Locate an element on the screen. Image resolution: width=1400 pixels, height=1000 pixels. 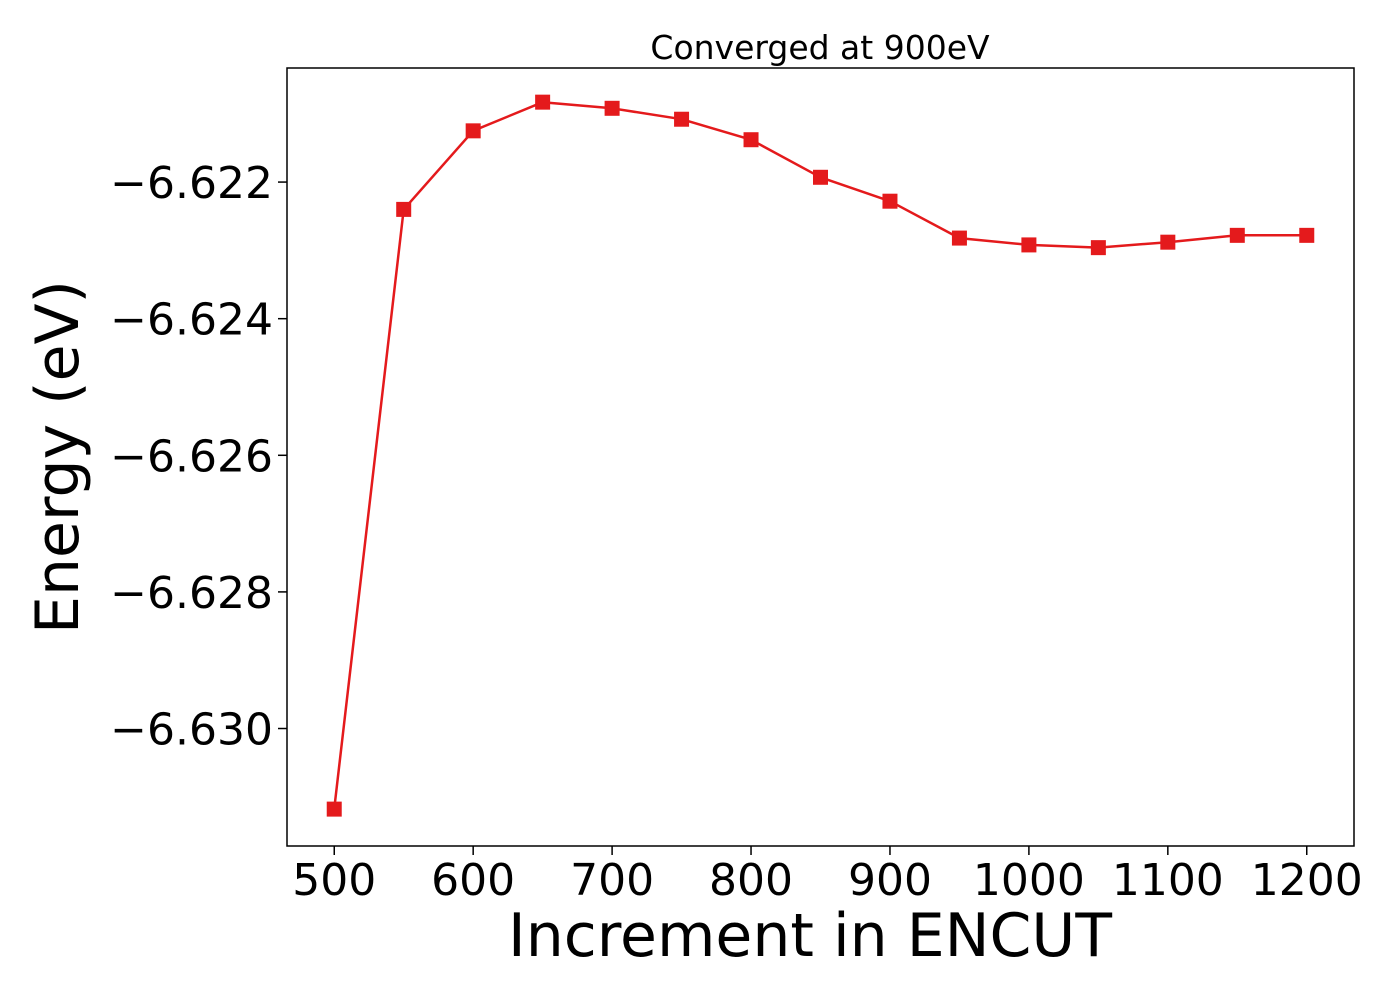
x-axis-title: Increment in ENCUT is located at coordinates (810, 936).